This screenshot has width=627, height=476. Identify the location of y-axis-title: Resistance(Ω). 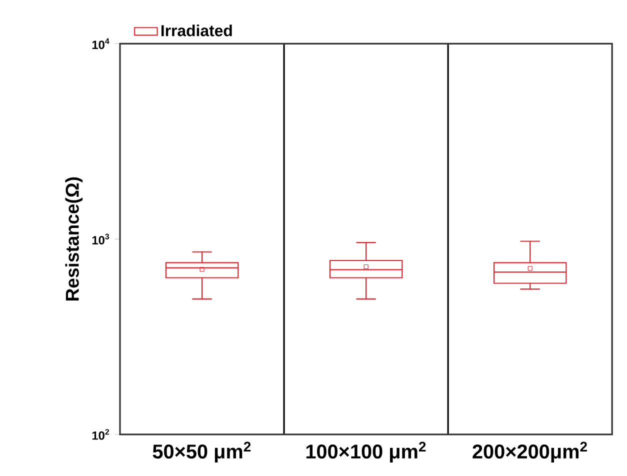
(74, 238).